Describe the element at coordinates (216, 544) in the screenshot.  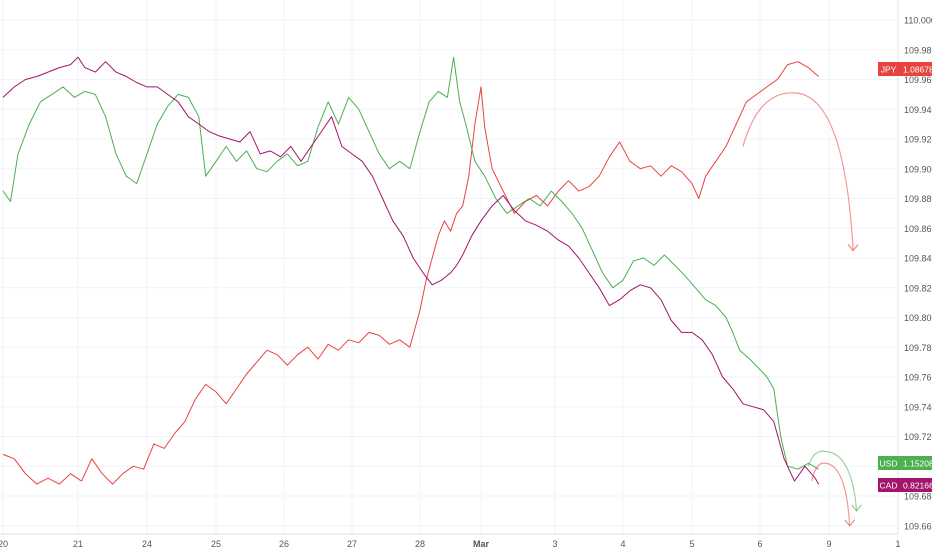
I see `x-tick-label: 25` at that location.